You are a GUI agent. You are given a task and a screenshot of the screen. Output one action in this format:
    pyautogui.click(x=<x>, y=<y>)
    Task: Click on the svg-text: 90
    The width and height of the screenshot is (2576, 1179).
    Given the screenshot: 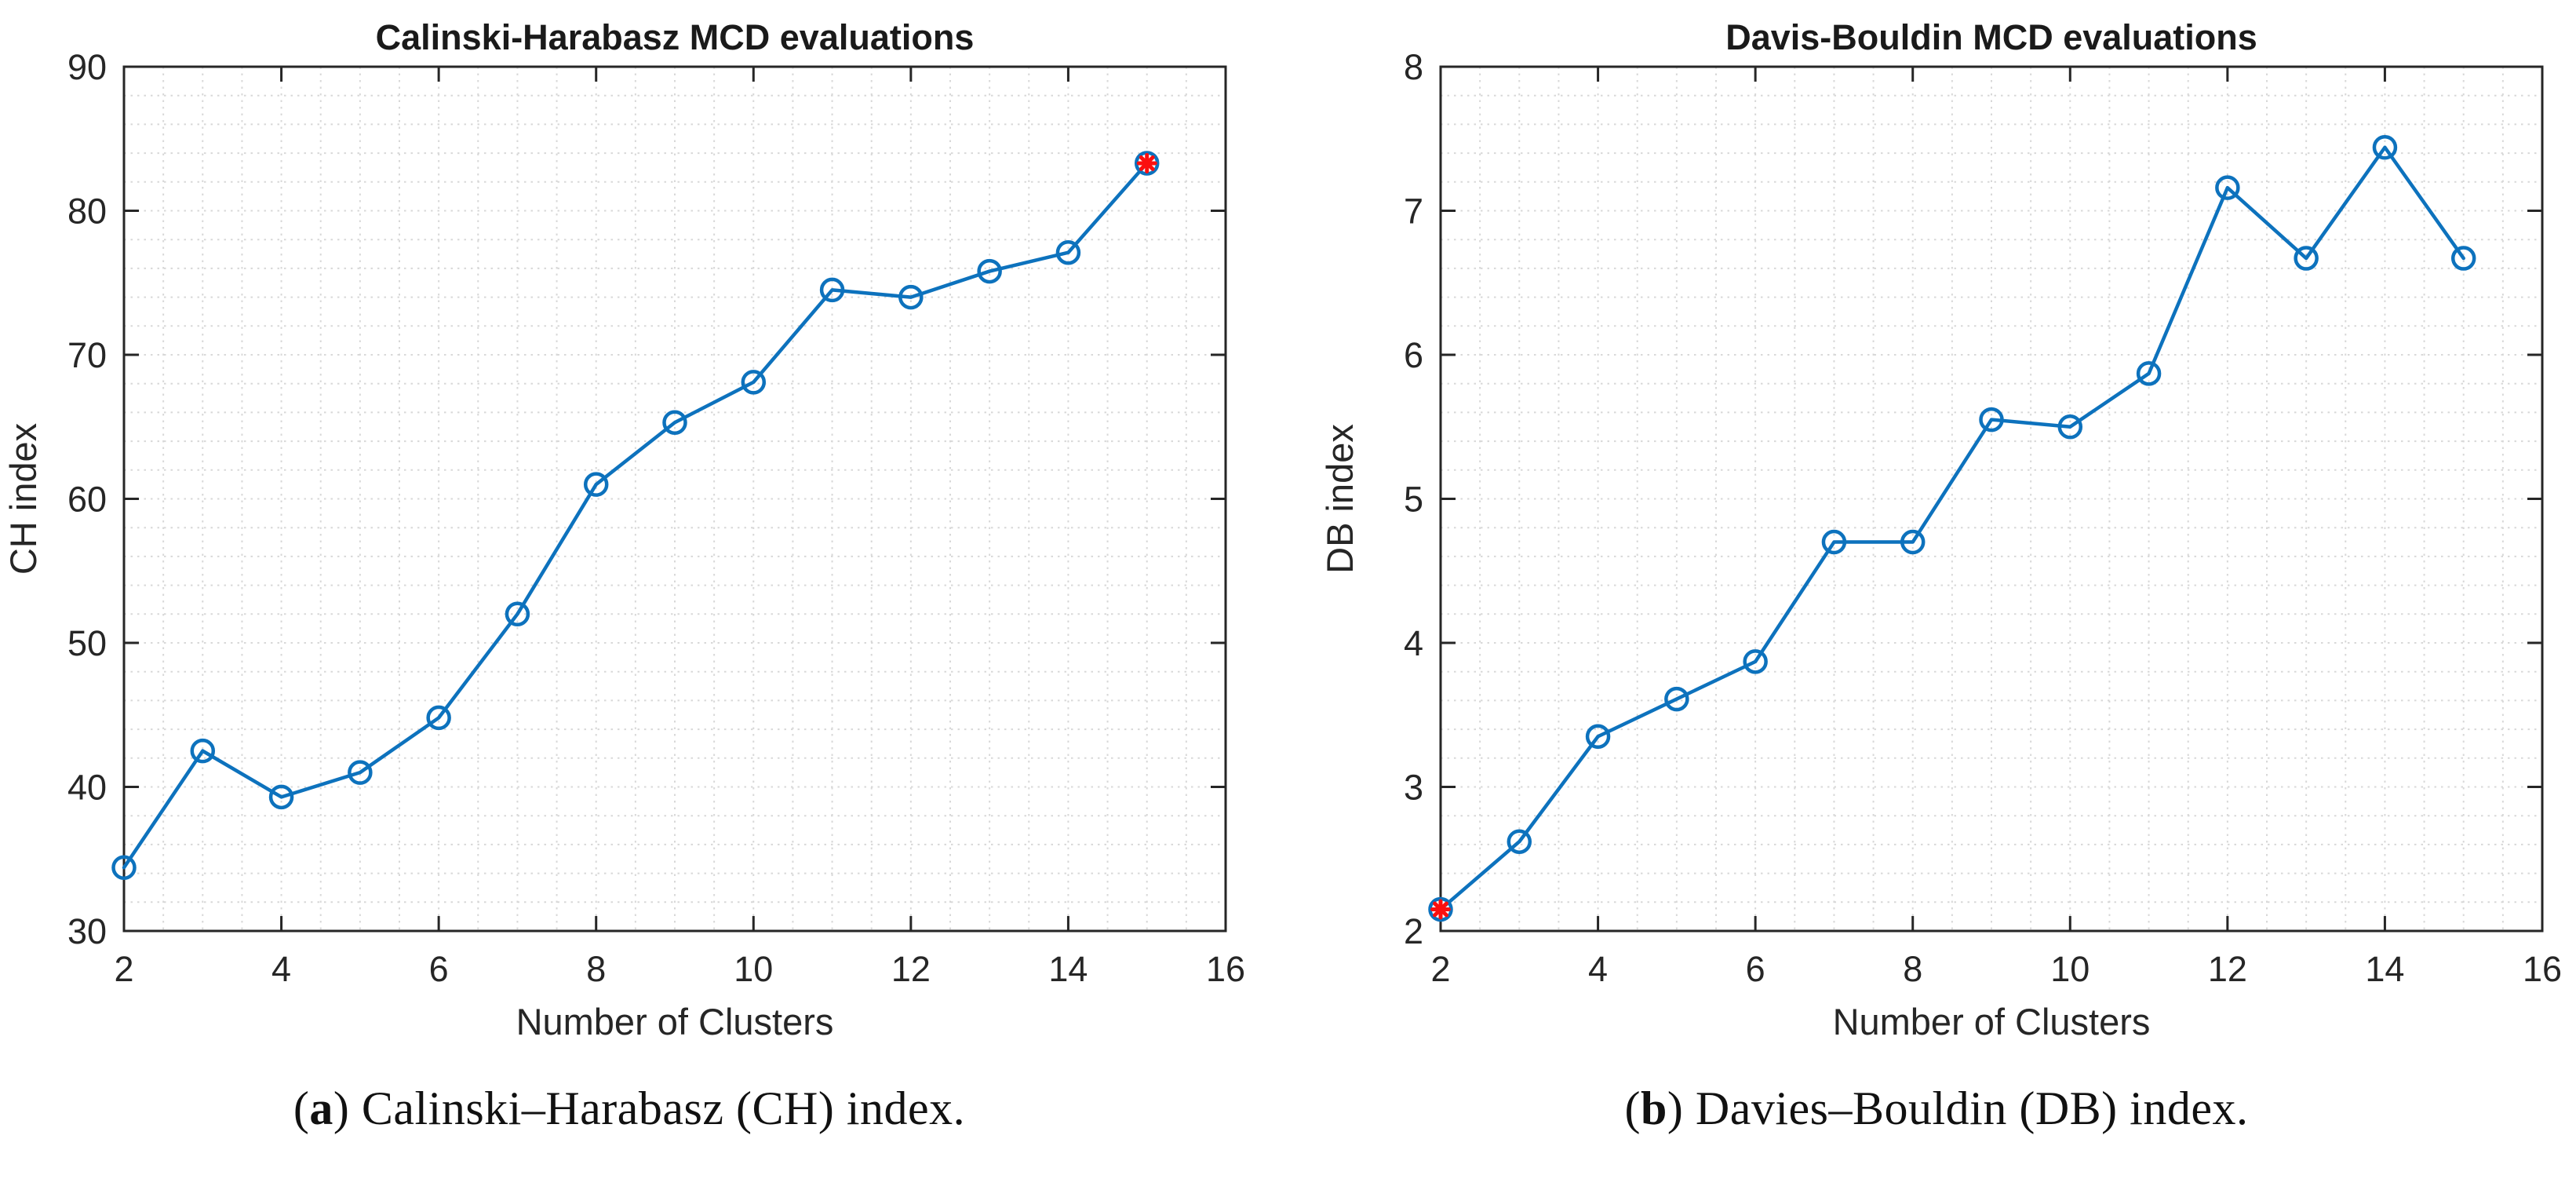 What is the action you would take?
    pyautogui.click(x=87, y=67)
    